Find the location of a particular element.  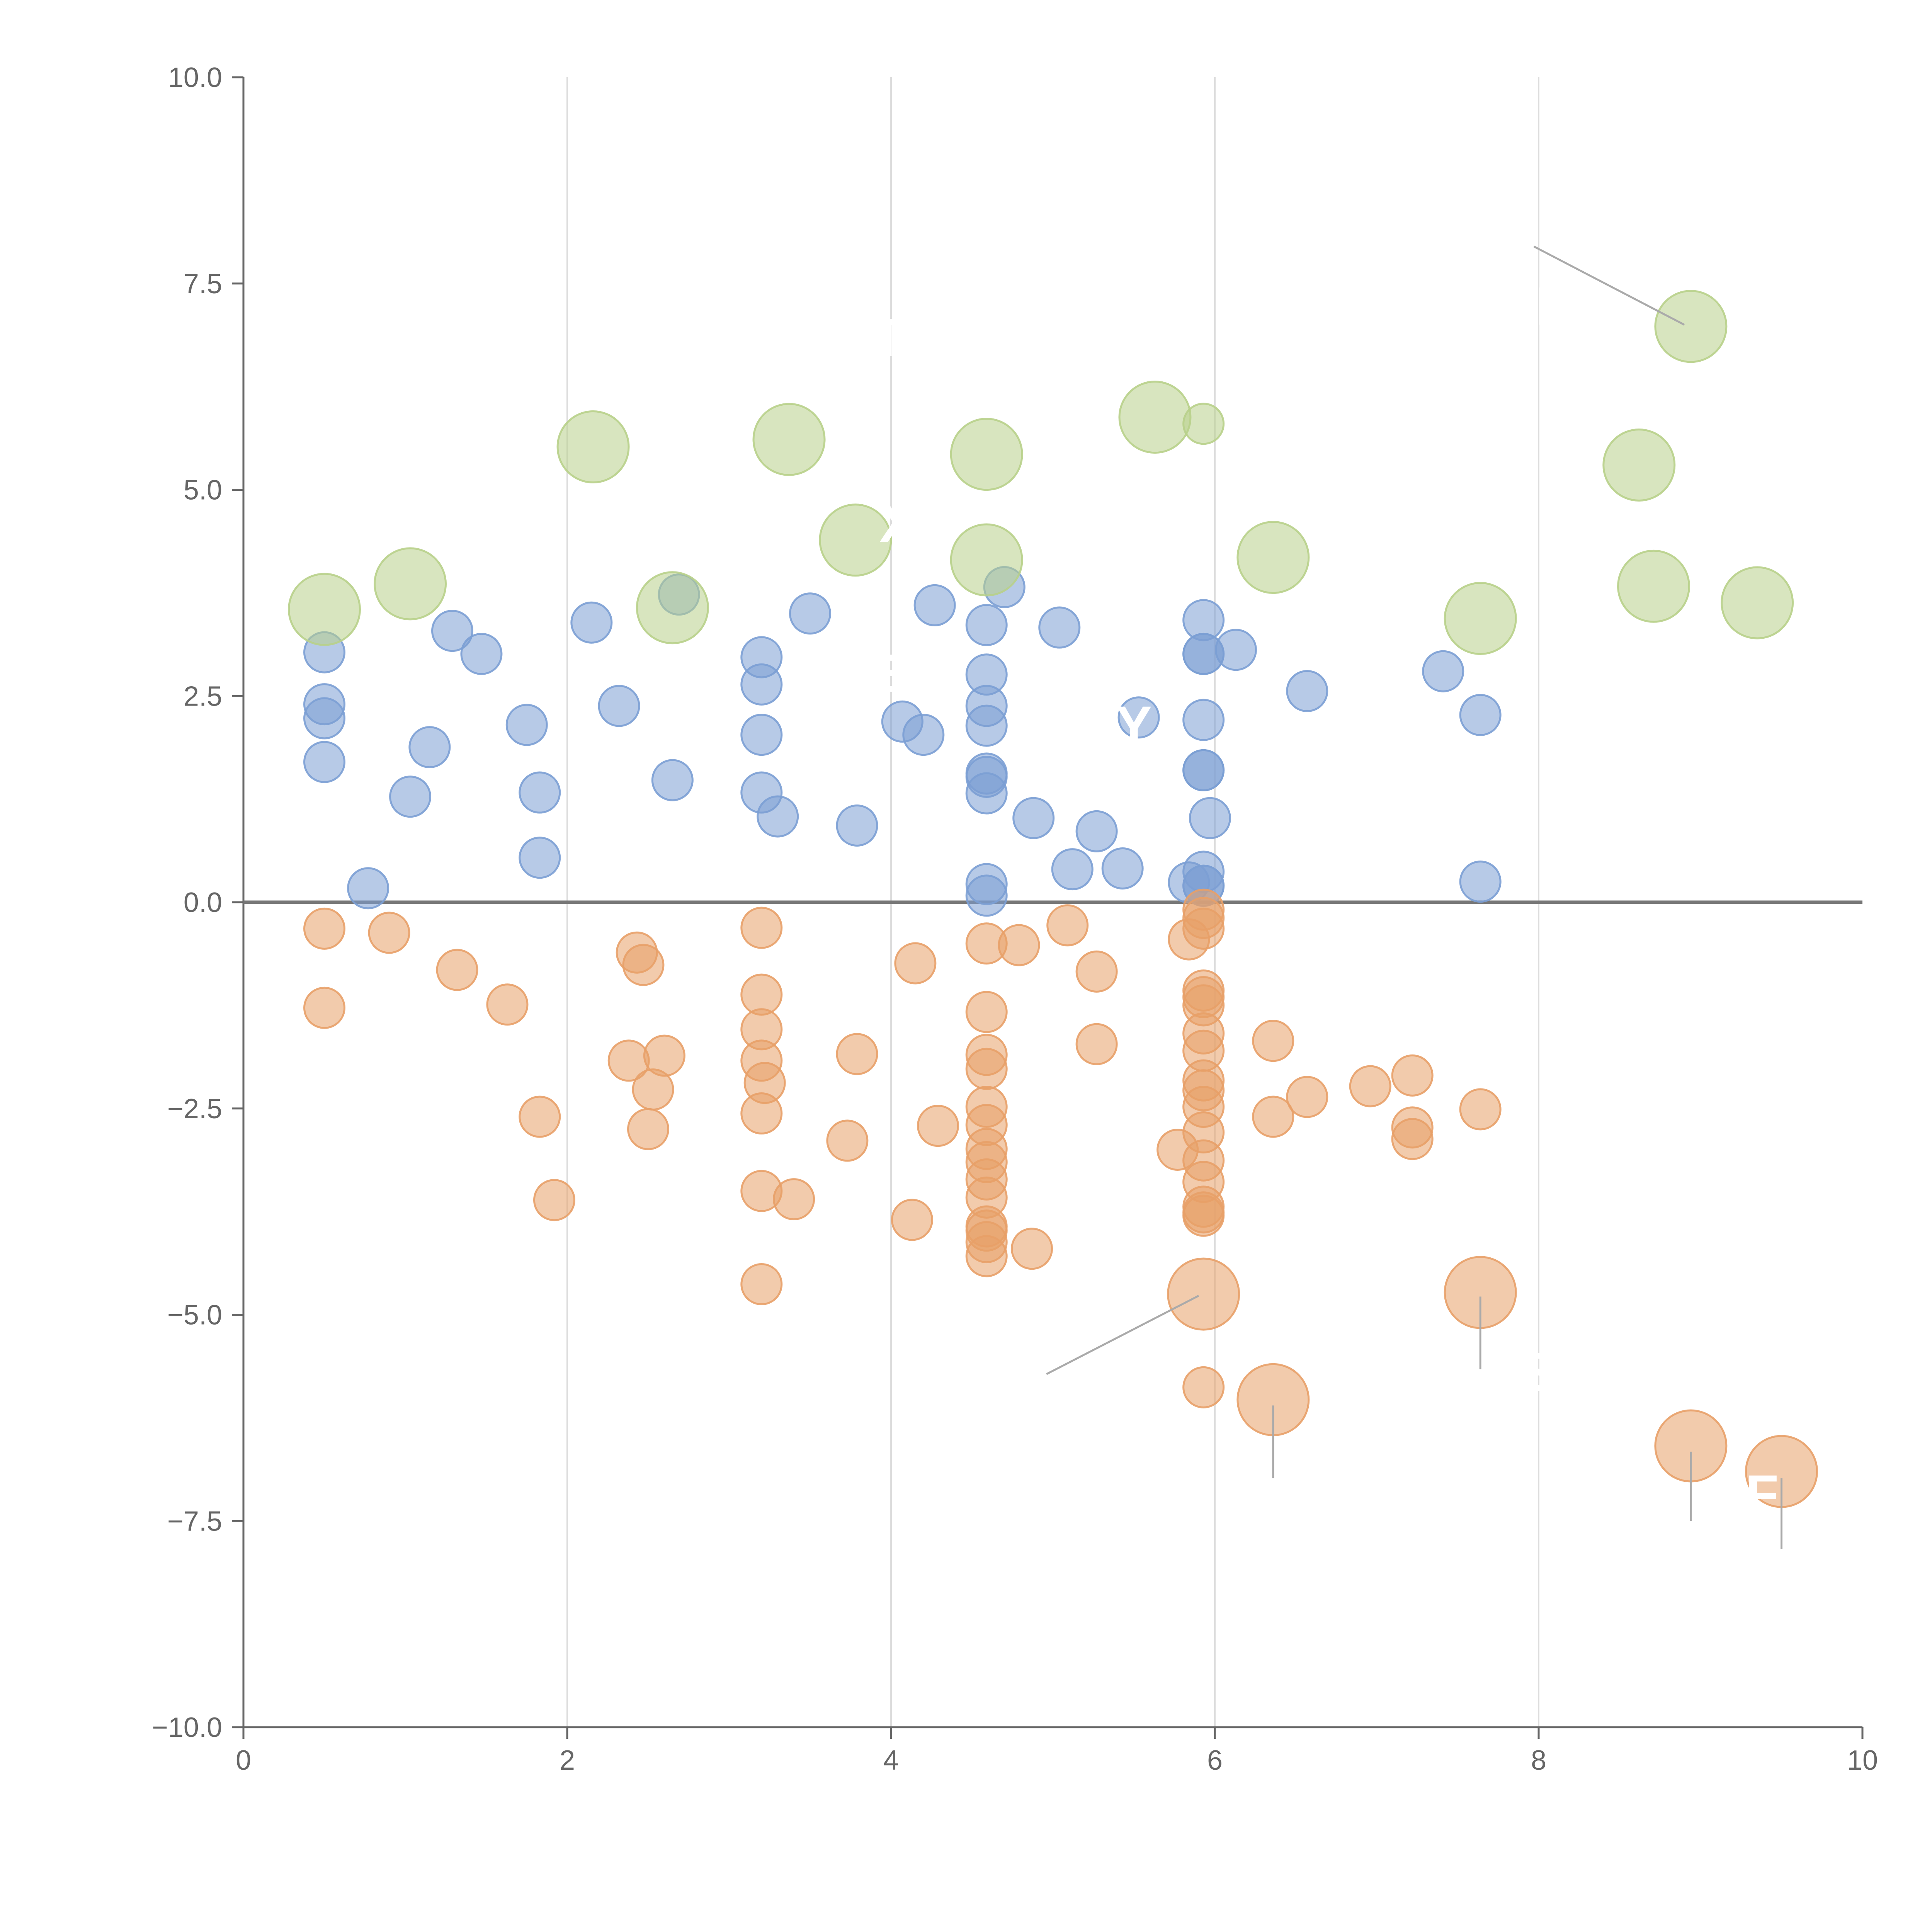

annotation-label: G is located at coordinates (936, 523).